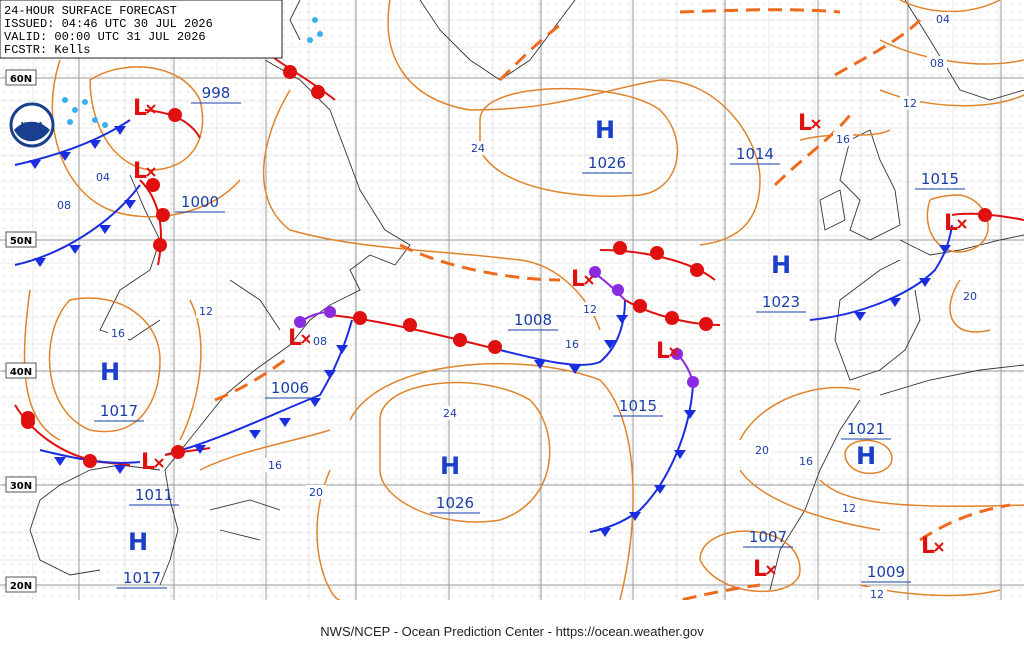  I want to click on lat-label: 50N, so click(21, 241).